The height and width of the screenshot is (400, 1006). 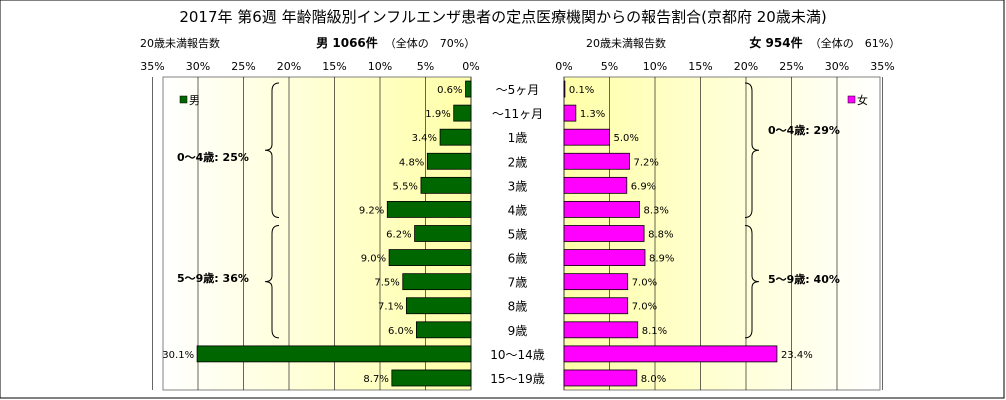 What do you see at coordinates (656, 210) in the screenshot?
I see `female-value-label: 8.3%` at bounding box center [656, 210].